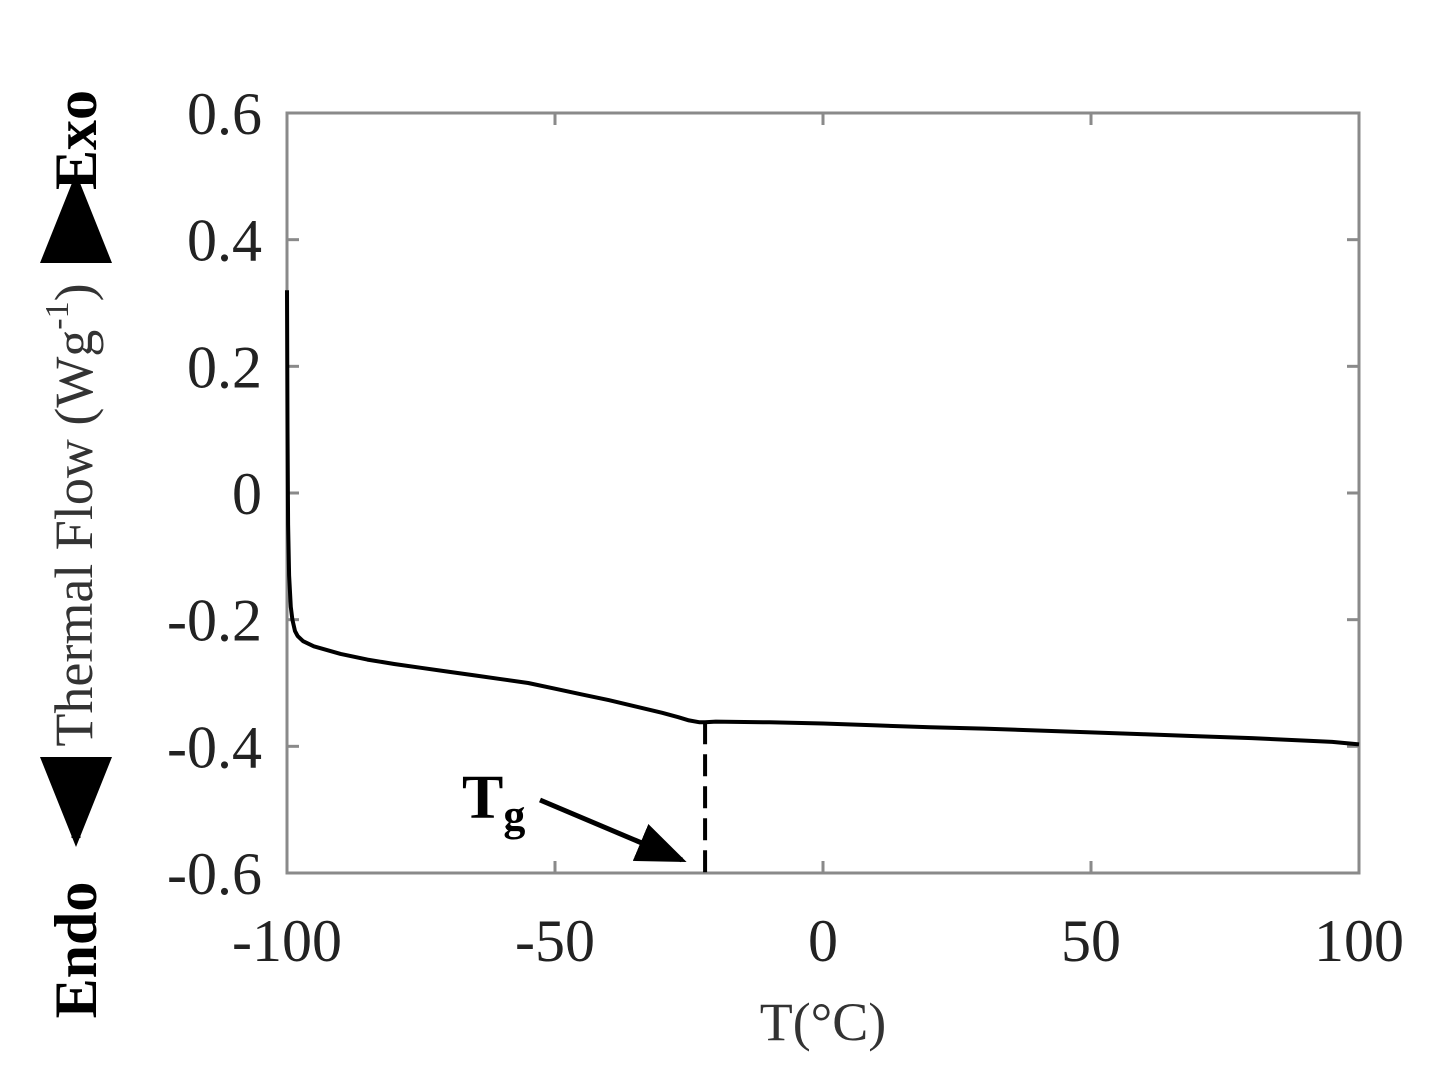 This screenshot has width=1439, height=1076. Describe the element at coordinates (214, 747) in the screenshot. I see `y-tick-label: -0.4` at that location.